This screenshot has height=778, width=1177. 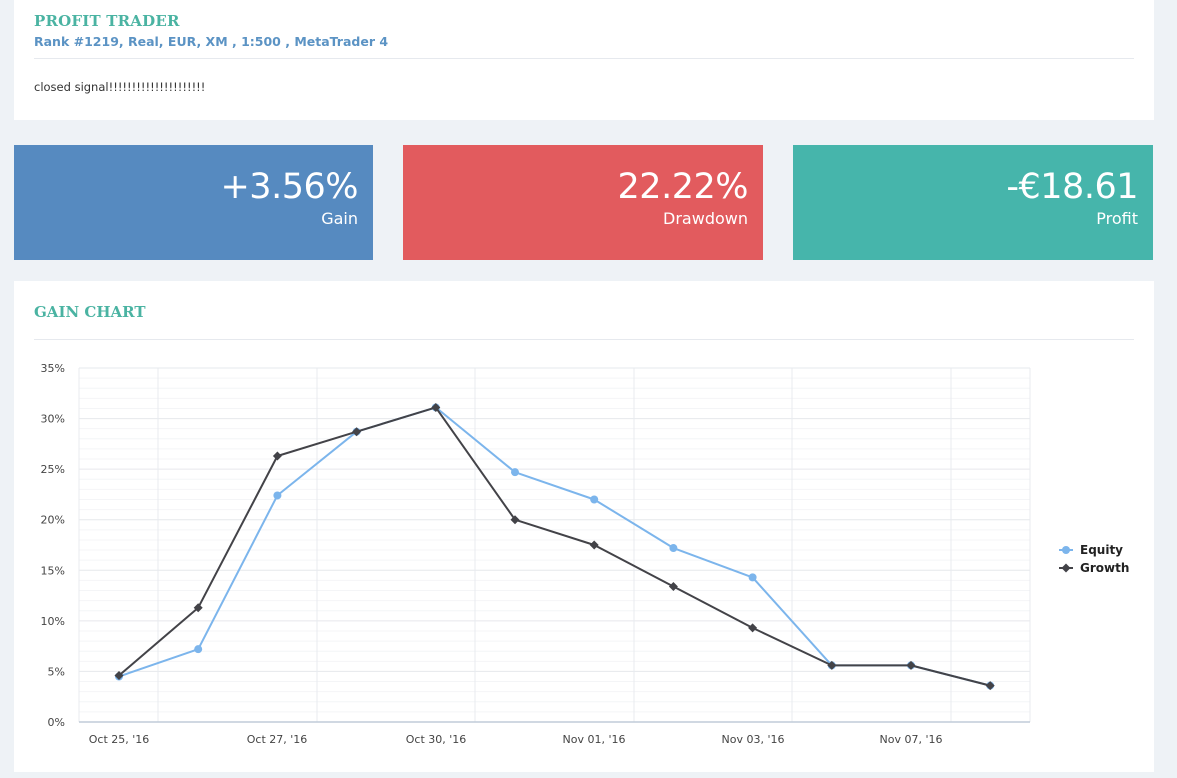 I want to click on x-tick-label: Oct 27, '16, so click(x=277, y=739).